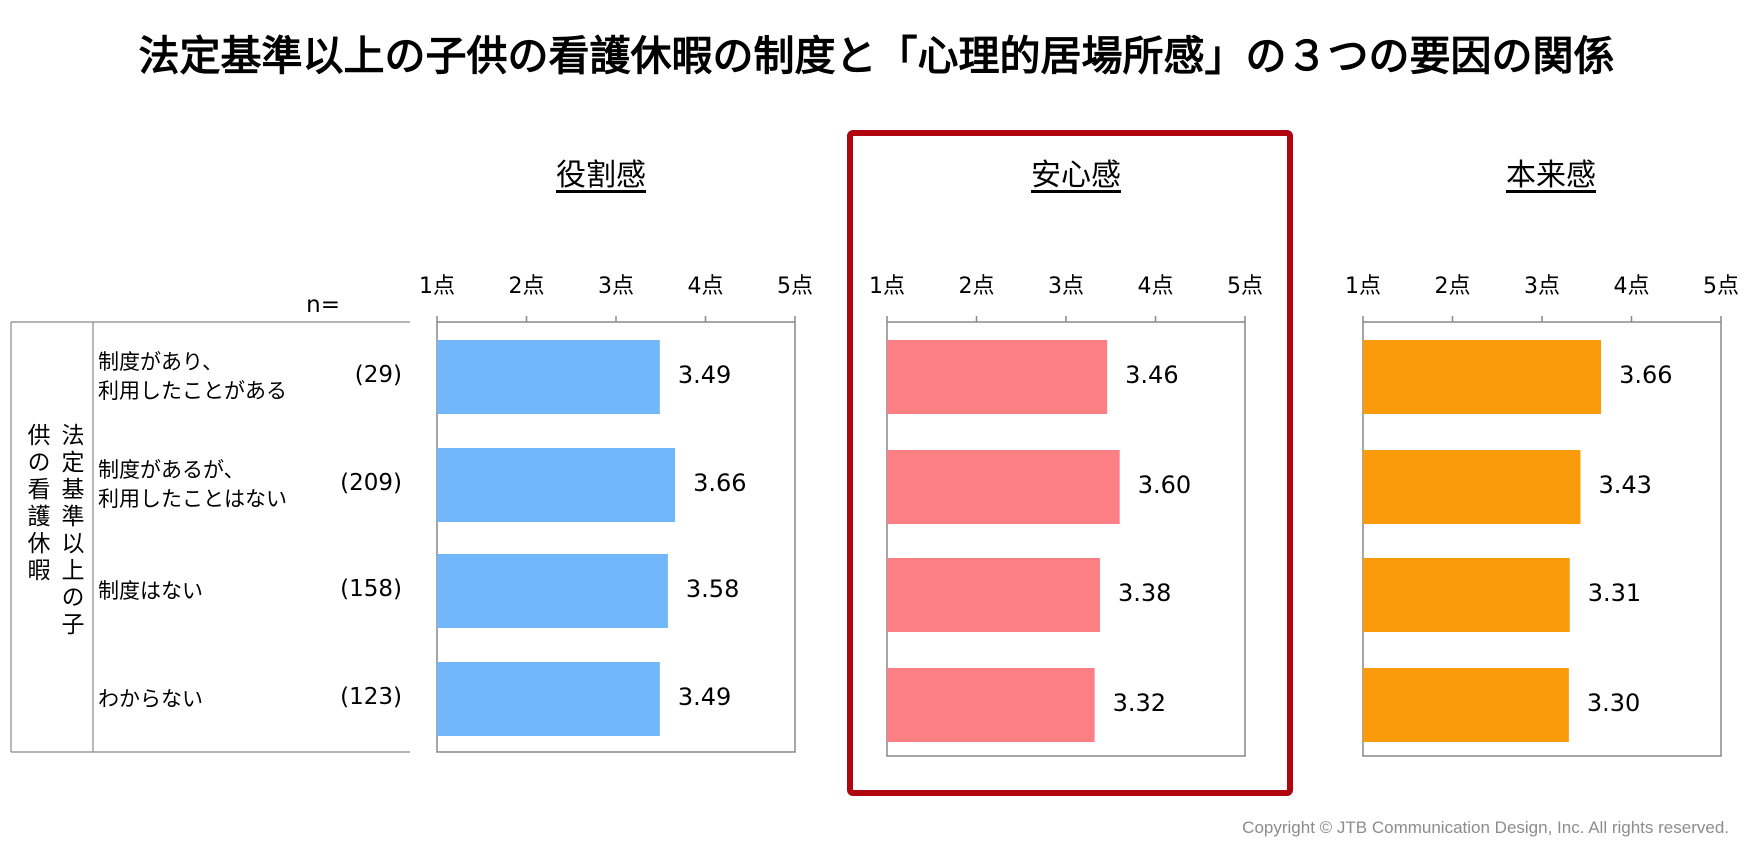 The width and height of the screenshot is (1753, 856). Describe the element at coordinates (1614, 593) in the screenshot. I see `data-label: 3.31` at that location.